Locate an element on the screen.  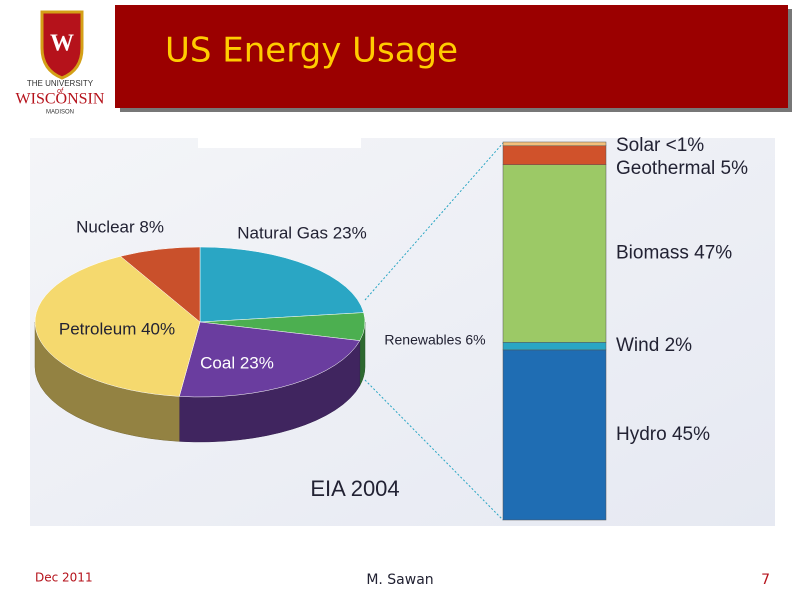
segment-label: Wind 2% is located at coordinates (654, 345).